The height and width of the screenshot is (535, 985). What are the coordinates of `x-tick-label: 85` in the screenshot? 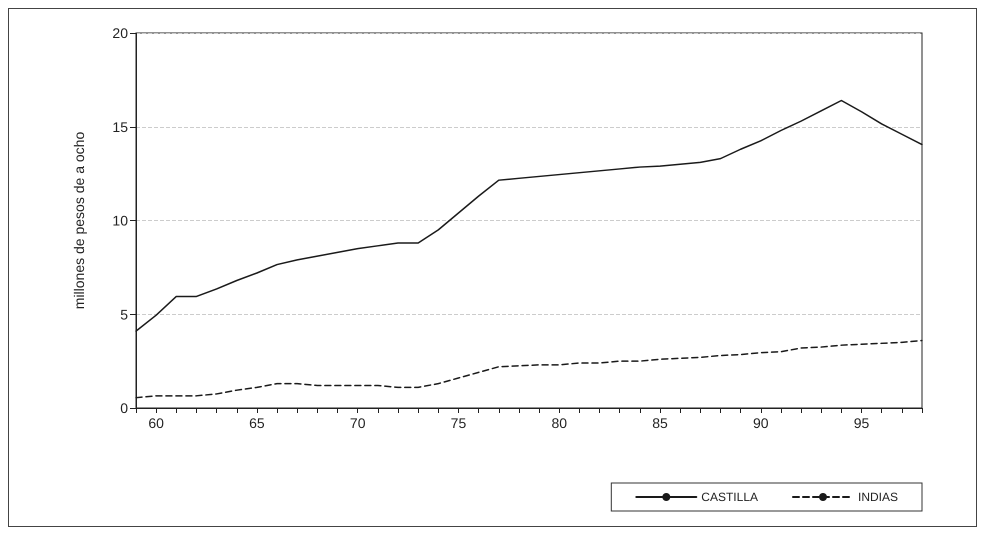 It's located at (660, 423).